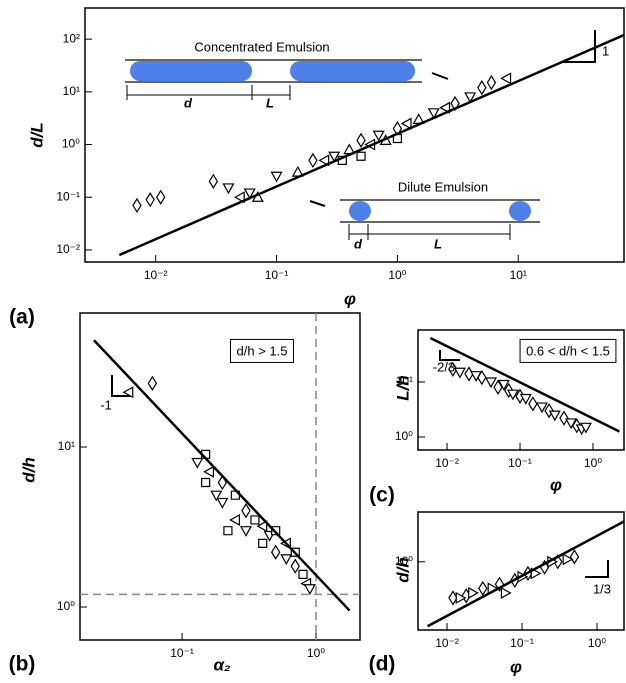 This screenshot has width=626, height=683. I want to click on annotation-box, so click(262, 350).